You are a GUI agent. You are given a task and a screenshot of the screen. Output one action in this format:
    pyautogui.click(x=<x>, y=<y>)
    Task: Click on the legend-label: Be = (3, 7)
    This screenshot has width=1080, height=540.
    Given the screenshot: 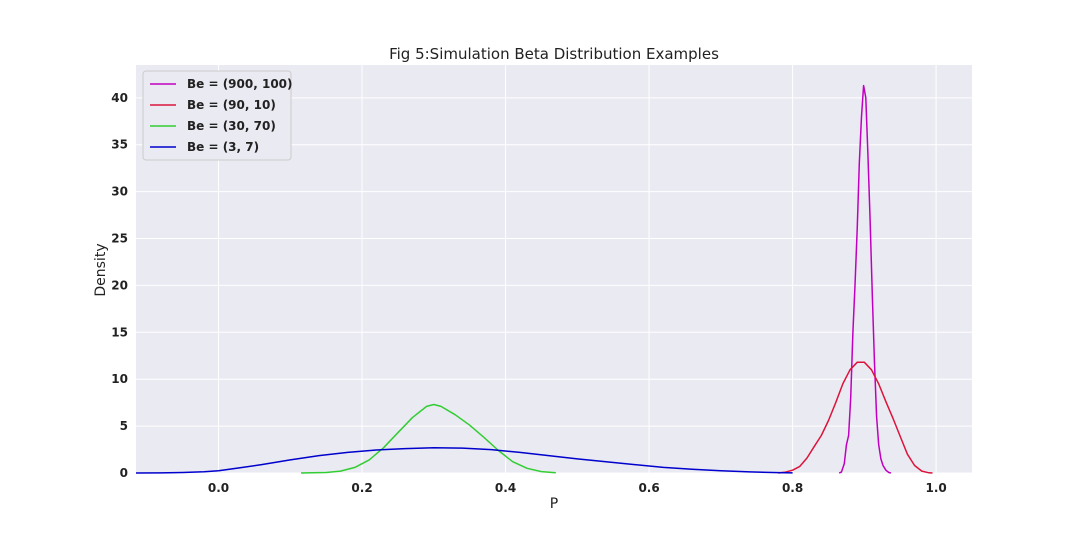 What is the action you would take?
    pyautogui.click(x=223, y=147)
    